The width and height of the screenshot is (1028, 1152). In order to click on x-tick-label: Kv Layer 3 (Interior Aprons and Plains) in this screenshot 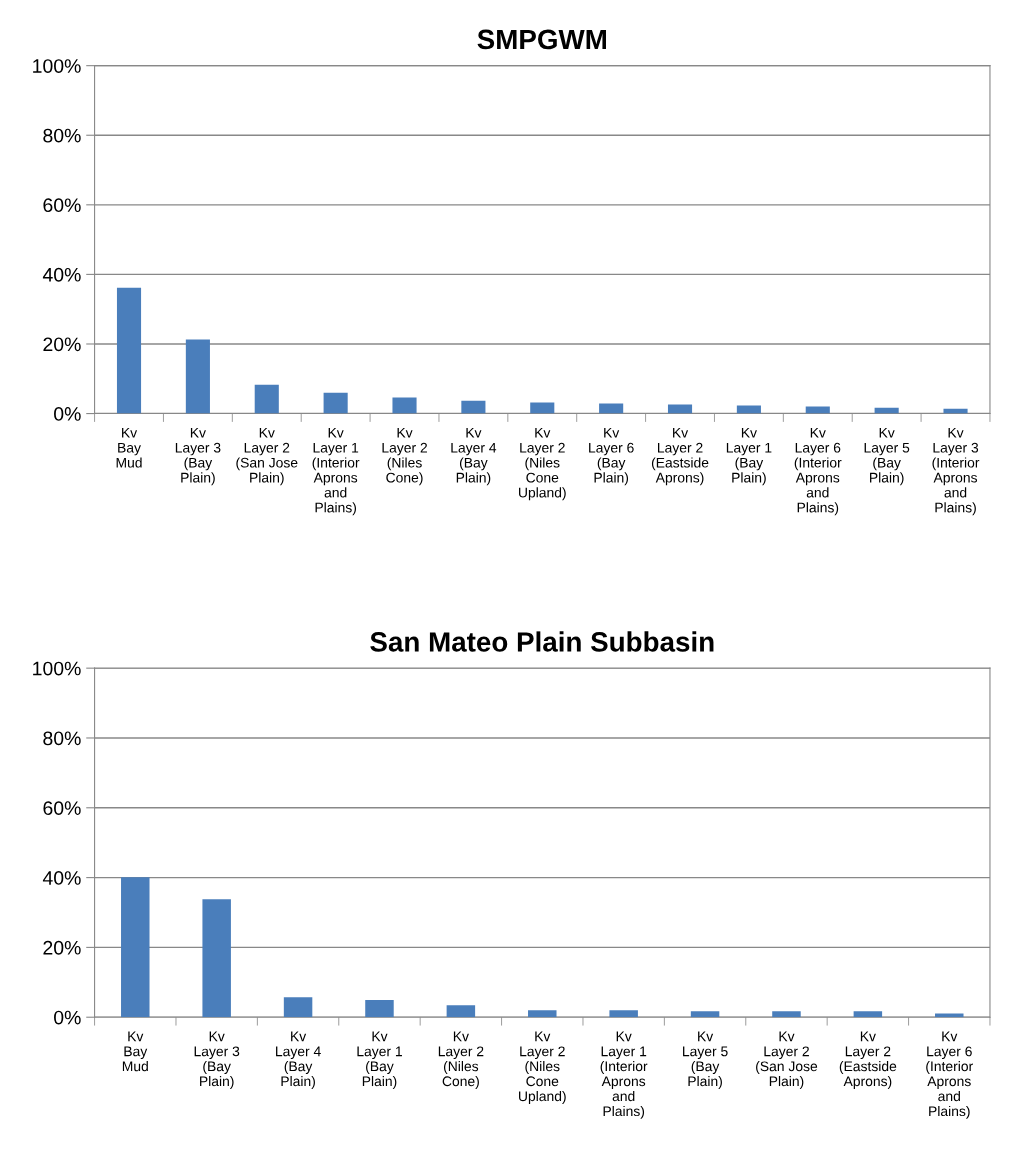, I will do `click(956, 471)`.